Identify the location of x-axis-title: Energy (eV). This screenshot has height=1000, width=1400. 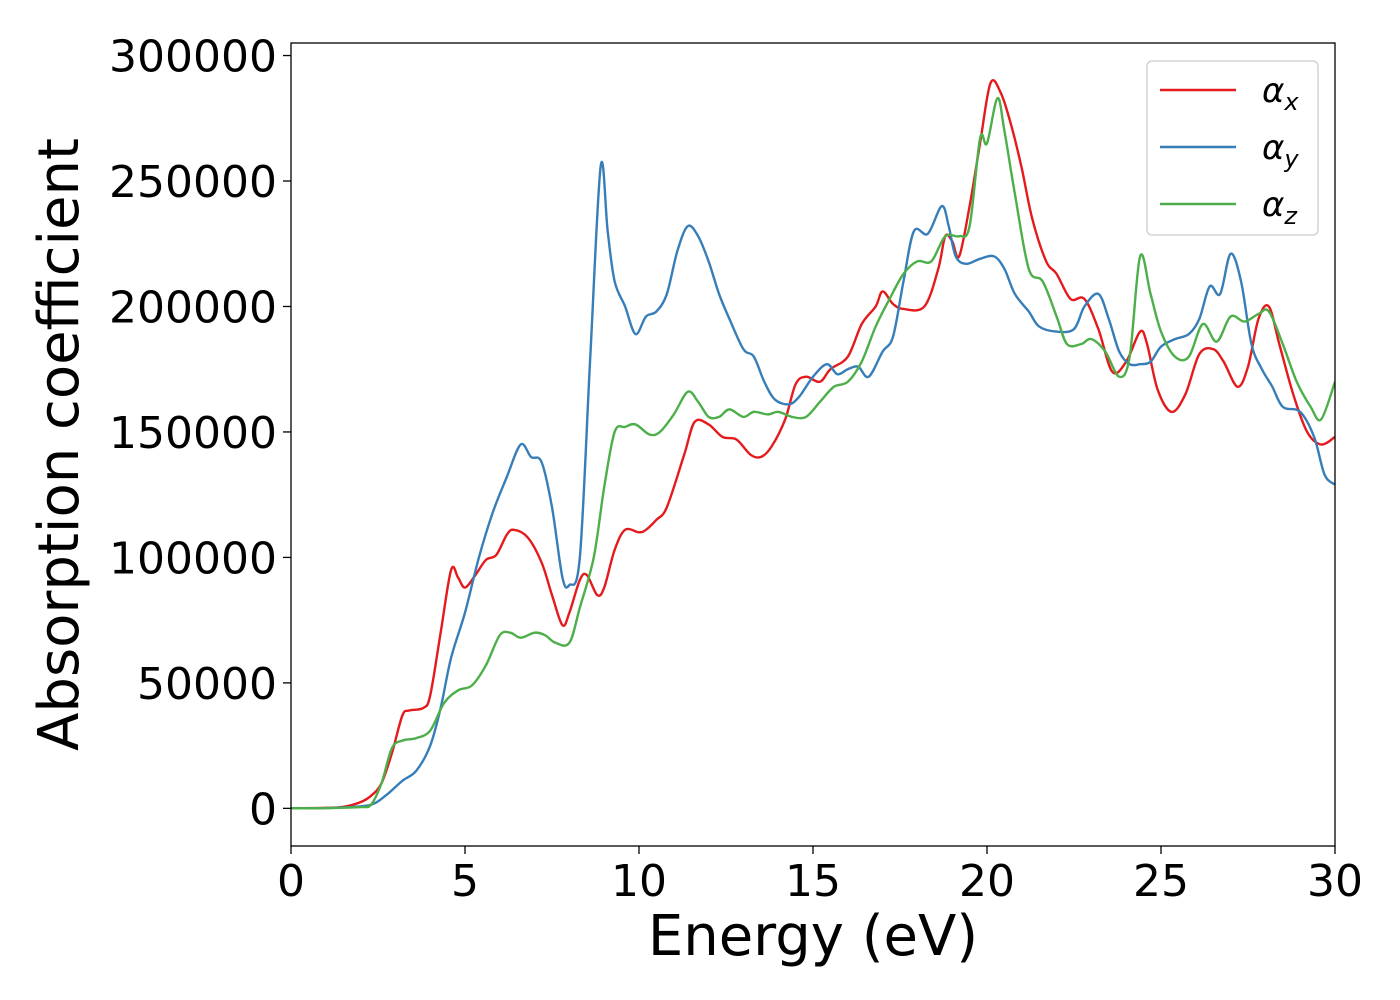
(813, 936).